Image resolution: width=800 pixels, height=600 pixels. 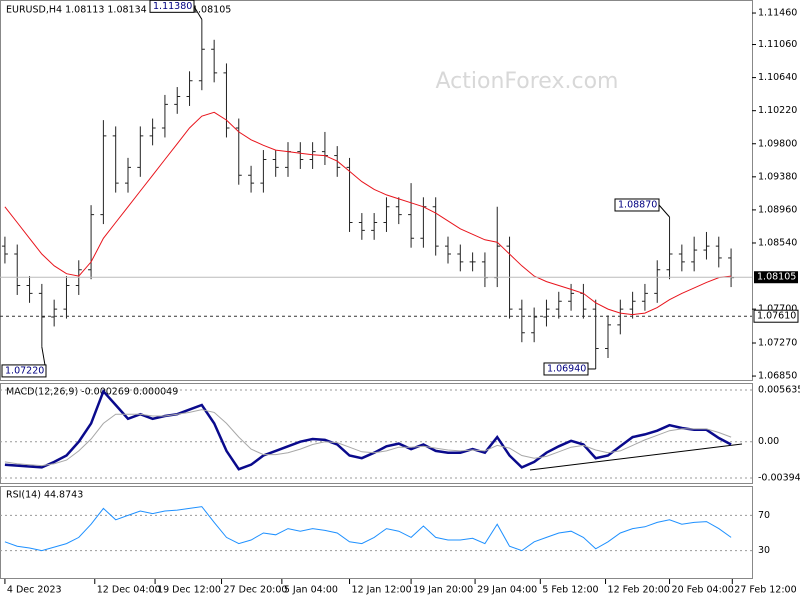 I want to click on annotation-label: 1.11380, so click(x=172, y=6).